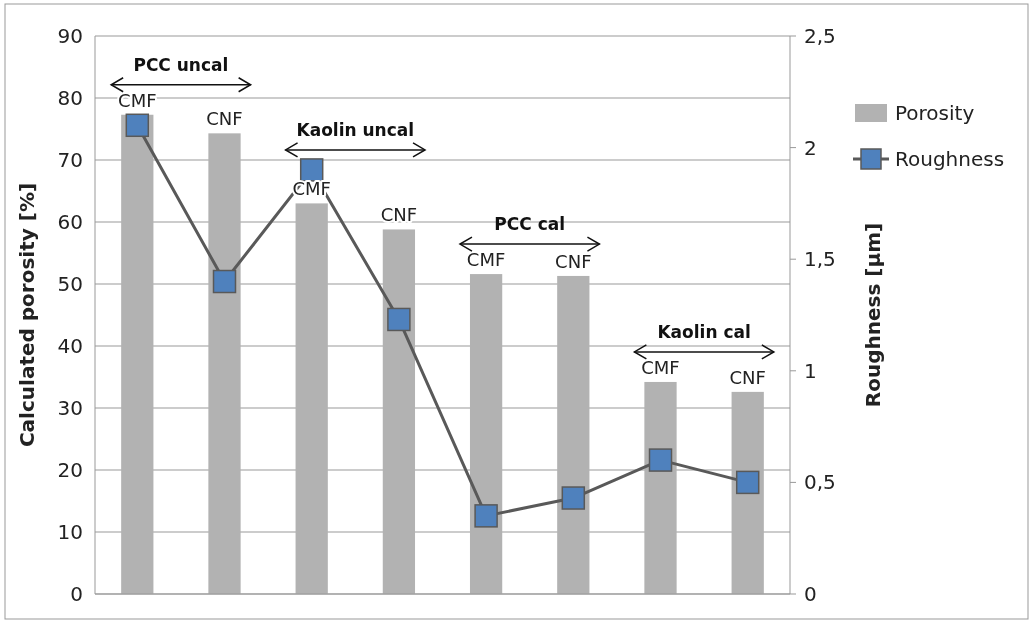 The width and height of the screenshot is (1035, 625). What do you see at coordinates (70, 408) in the screenshot?
I see `y-tick-label: 30` at bounding box center [70, 408].